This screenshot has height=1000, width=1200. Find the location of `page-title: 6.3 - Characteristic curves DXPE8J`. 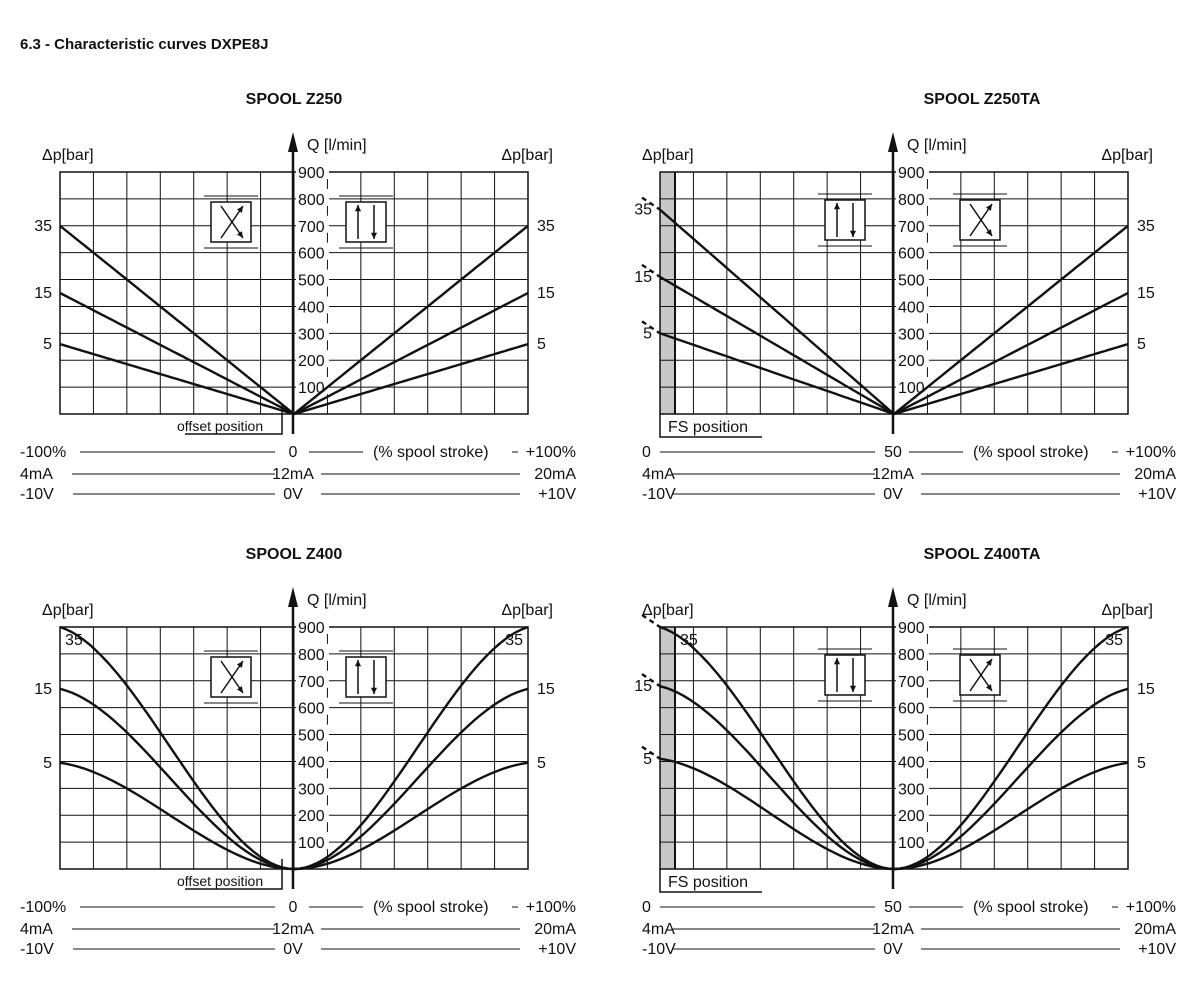

page-title: 6.3 - Characteristic curves DXPE8J is located at coordinates (144, 44).